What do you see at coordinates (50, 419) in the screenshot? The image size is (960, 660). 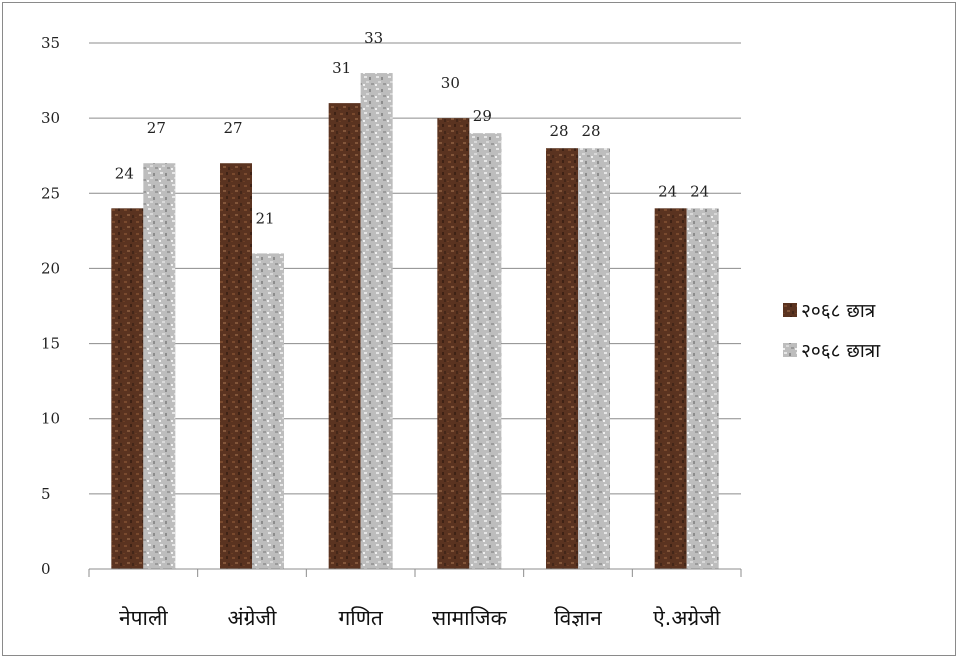 I see `y-tick-label: 10` at bounding box center [50, 419].